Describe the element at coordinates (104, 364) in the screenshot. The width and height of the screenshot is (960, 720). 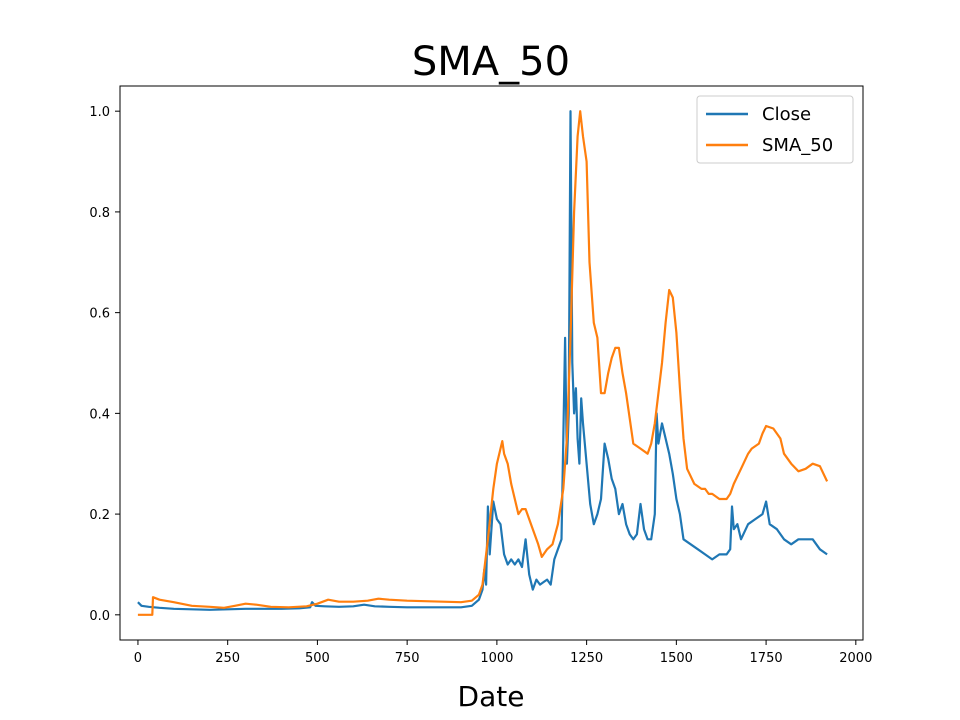
I see `y-axis-ticks: 0.0 0.2 0.4 0.6 0.8 1.0` at that location.